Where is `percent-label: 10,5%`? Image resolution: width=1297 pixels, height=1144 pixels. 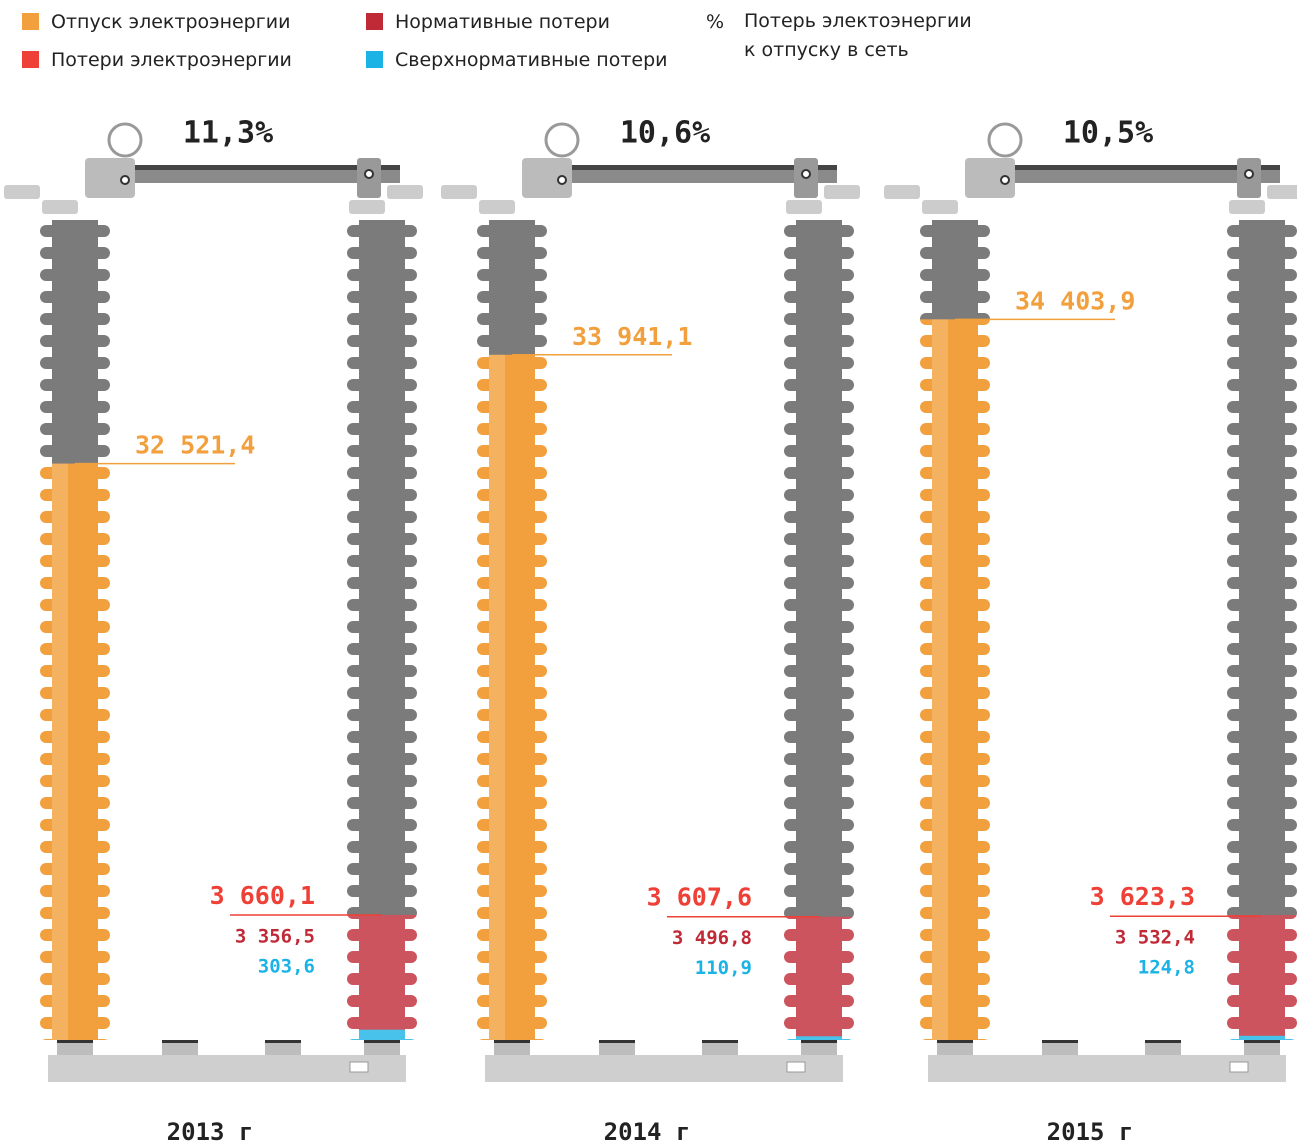 percent-label: 10,5% is located at coordinates (1108, 133).